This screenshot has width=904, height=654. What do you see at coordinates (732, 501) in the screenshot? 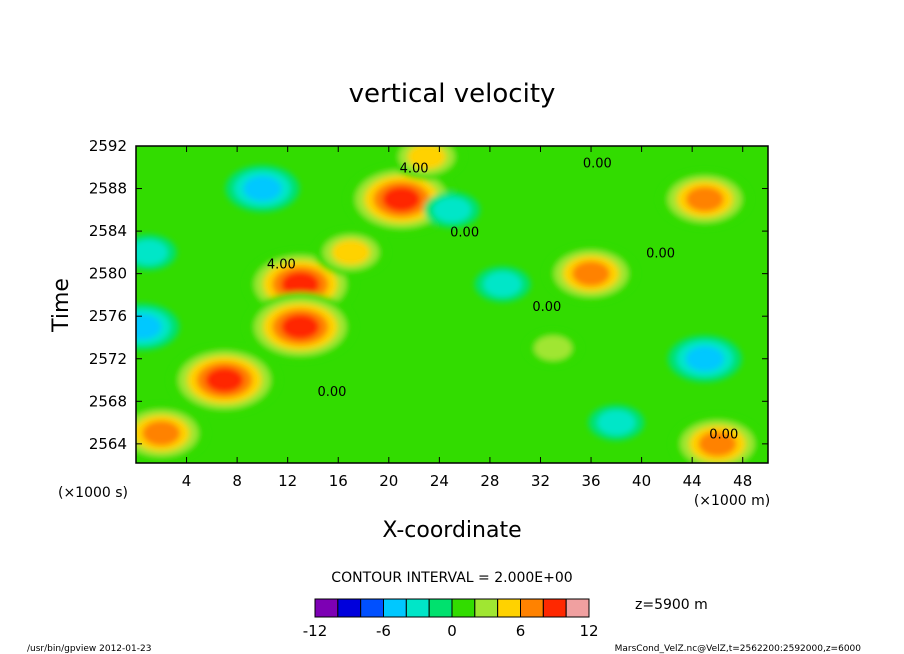
I see `x-axis-unit: (×1000 m)` at bounding box center [732, 501].